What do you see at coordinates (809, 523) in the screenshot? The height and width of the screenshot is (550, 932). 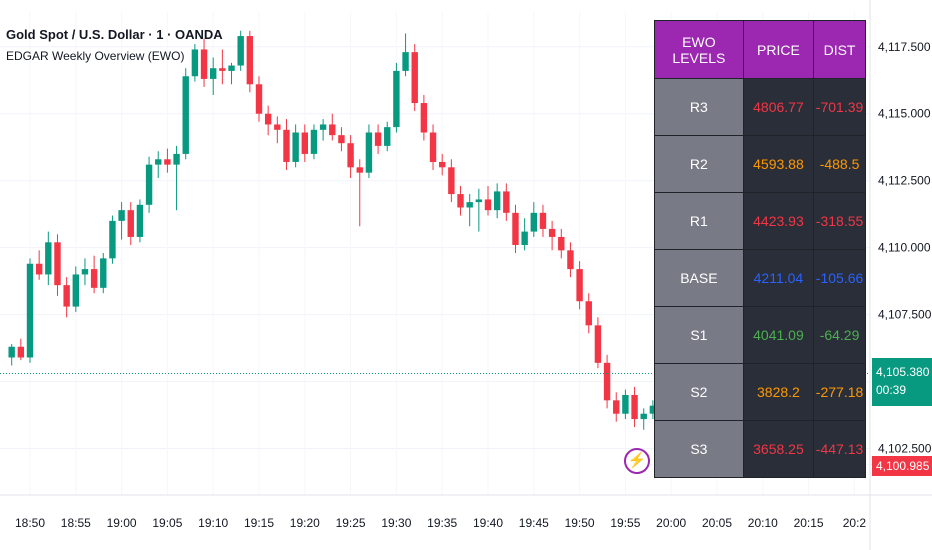 I see `x-tick-label: 20:15` at bounding box center [809, 523].